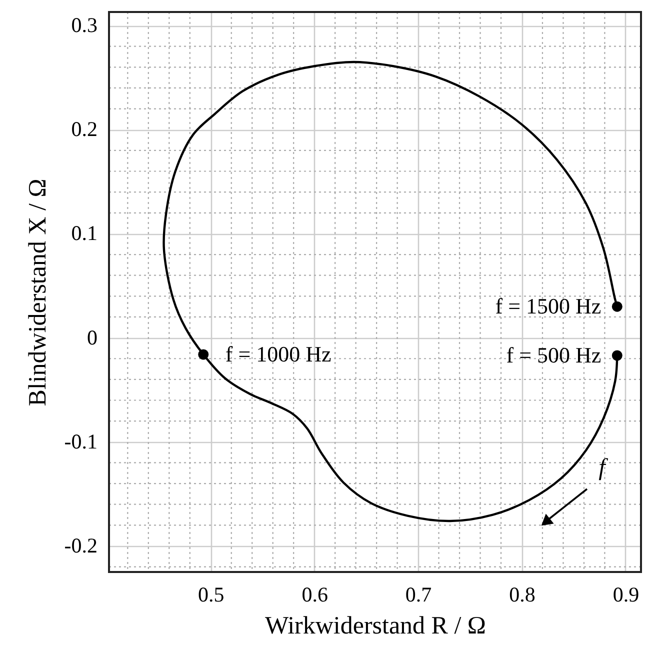 The width and height of the screenshot is (657, 649). I want to click on y-tick-label: 0.3, so click(84, 25).